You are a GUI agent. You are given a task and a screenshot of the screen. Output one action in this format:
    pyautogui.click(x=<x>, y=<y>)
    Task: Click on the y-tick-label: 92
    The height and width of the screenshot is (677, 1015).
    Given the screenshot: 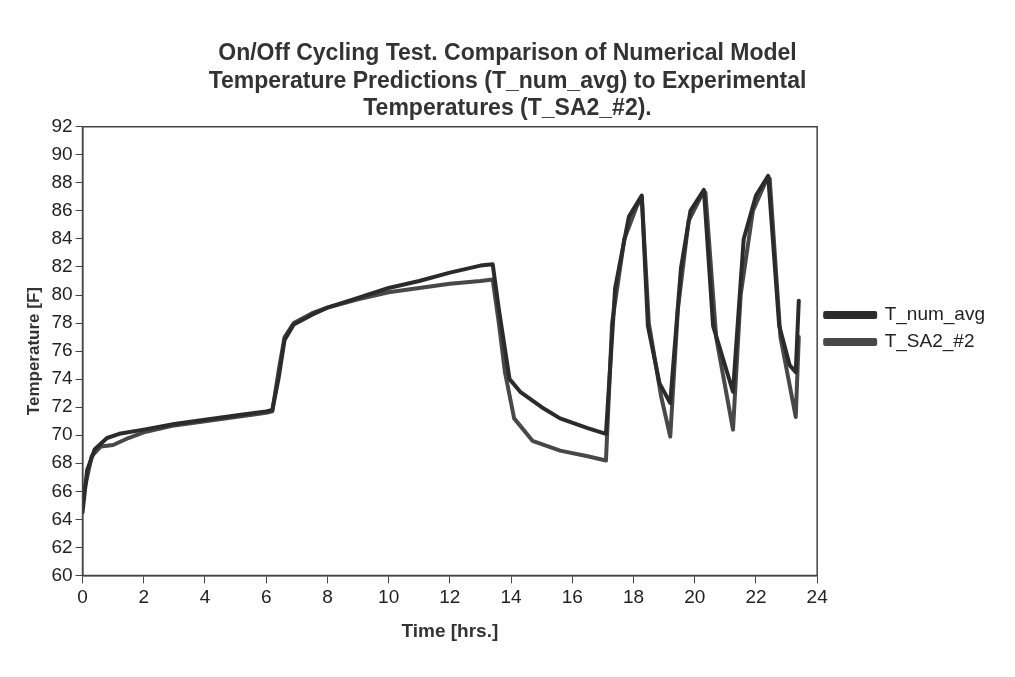 What is the action you would take?
    pyautogui.click(x=62, y=126)
    